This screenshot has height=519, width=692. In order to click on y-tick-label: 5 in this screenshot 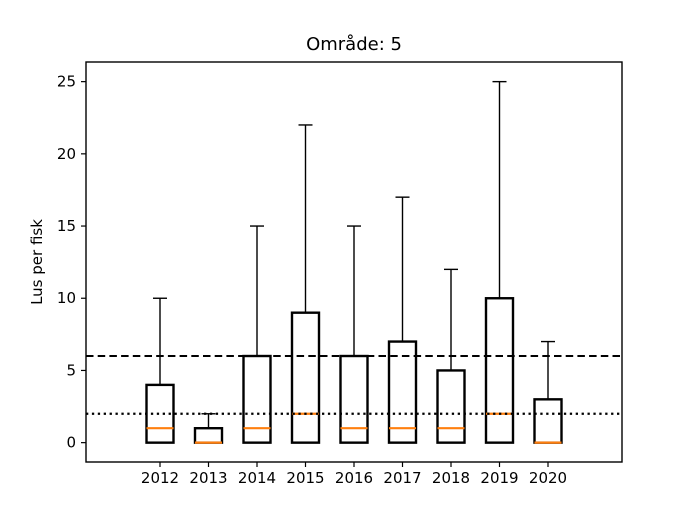, I will do `click(71, 370)`.